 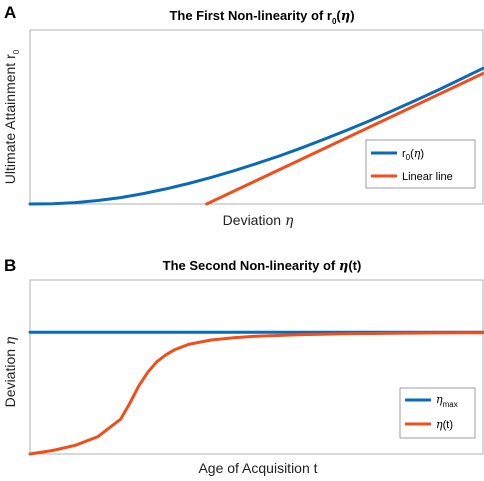 I want to click on chart-a-legend-linear: Linear line, so click(x=427, y=177).